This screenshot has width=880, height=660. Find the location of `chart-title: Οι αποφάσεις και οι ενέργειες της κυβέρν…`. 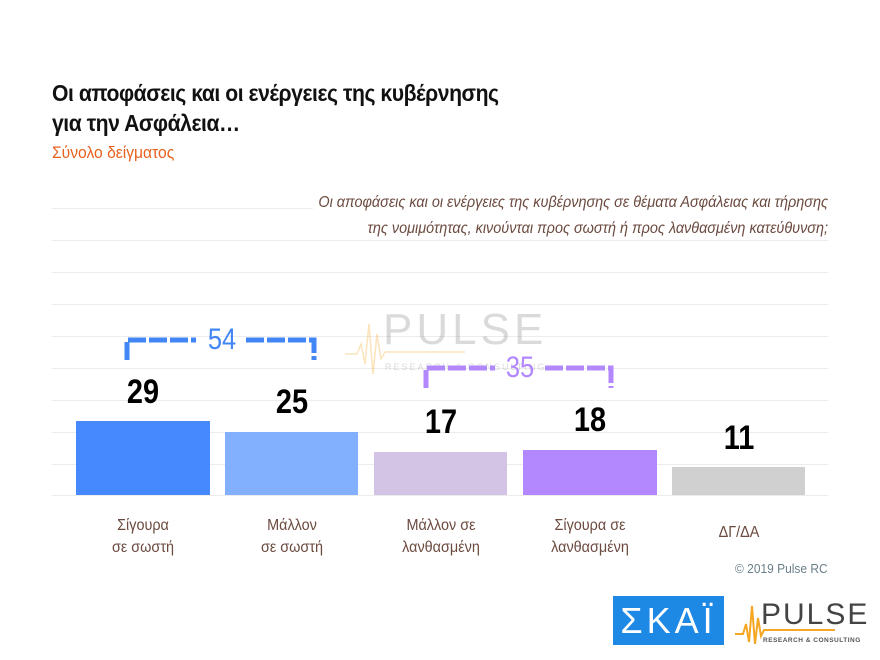

chart-title: Οι αποφάσεις και οι ενέργειες της κυβέρν… is located at coordinates (275, 108).